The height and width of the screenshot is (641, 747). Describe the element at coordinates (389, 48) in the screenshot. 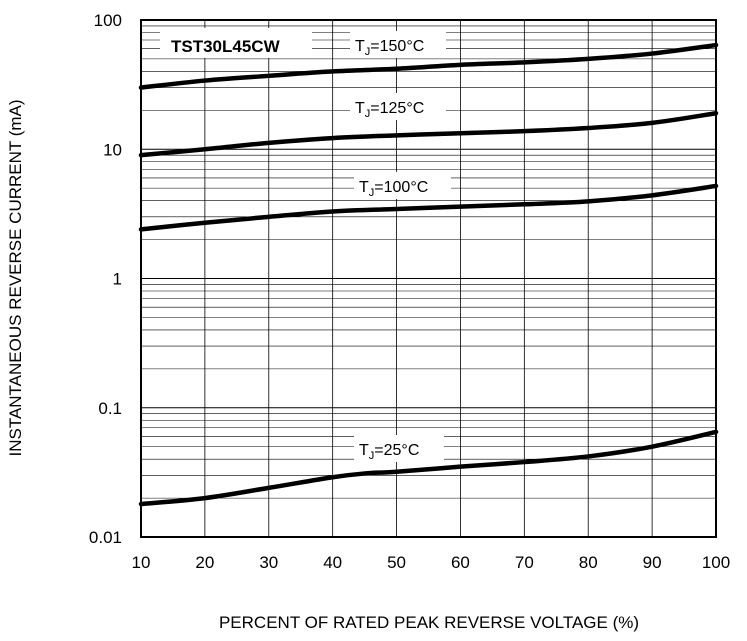

I see `series-label: TJ=150°C` at that location.